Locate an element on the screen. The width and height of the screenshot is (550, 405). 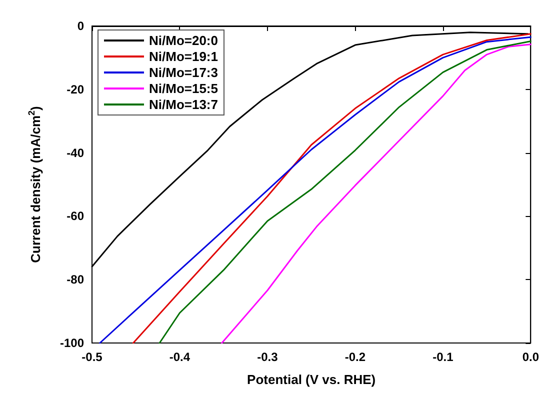
y-tick-label: -100 is located at coordinates (72, 343).